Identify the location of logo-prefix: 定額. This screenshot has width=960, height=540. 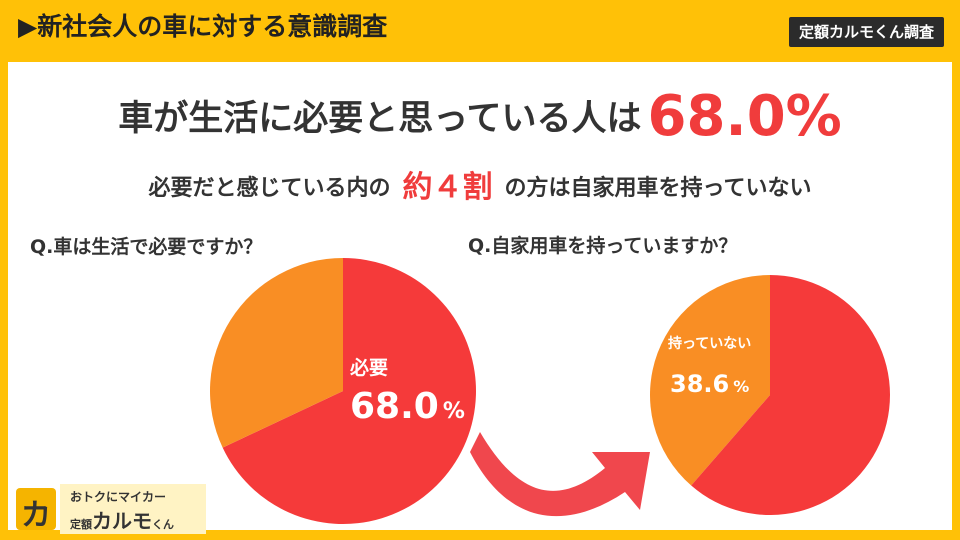
(81, 524).